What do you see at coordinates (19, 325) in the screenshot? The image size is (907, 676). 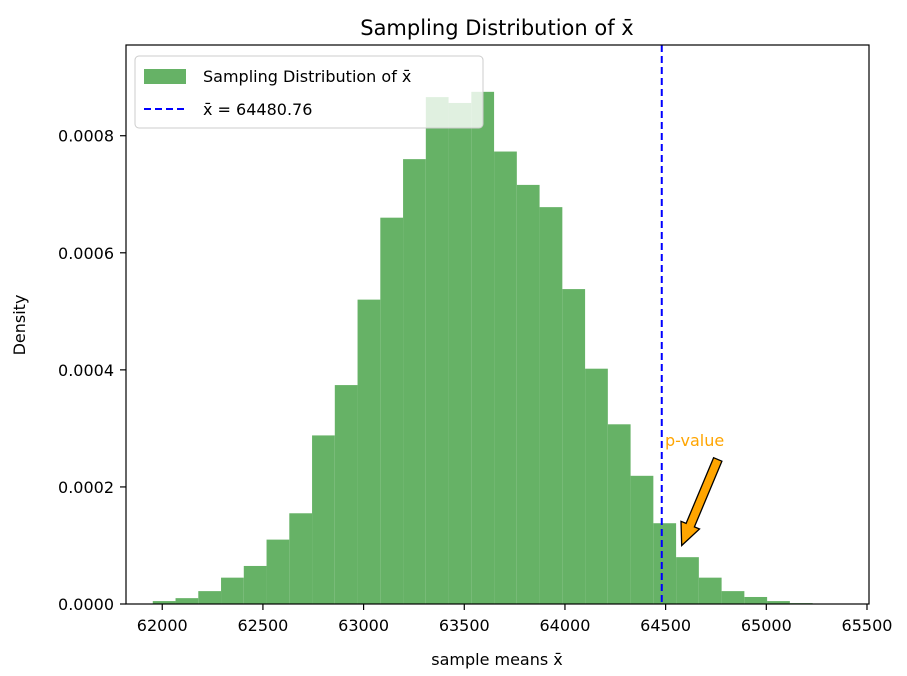 I see `y-axis-label: Density` at bounding box center [19, 325].